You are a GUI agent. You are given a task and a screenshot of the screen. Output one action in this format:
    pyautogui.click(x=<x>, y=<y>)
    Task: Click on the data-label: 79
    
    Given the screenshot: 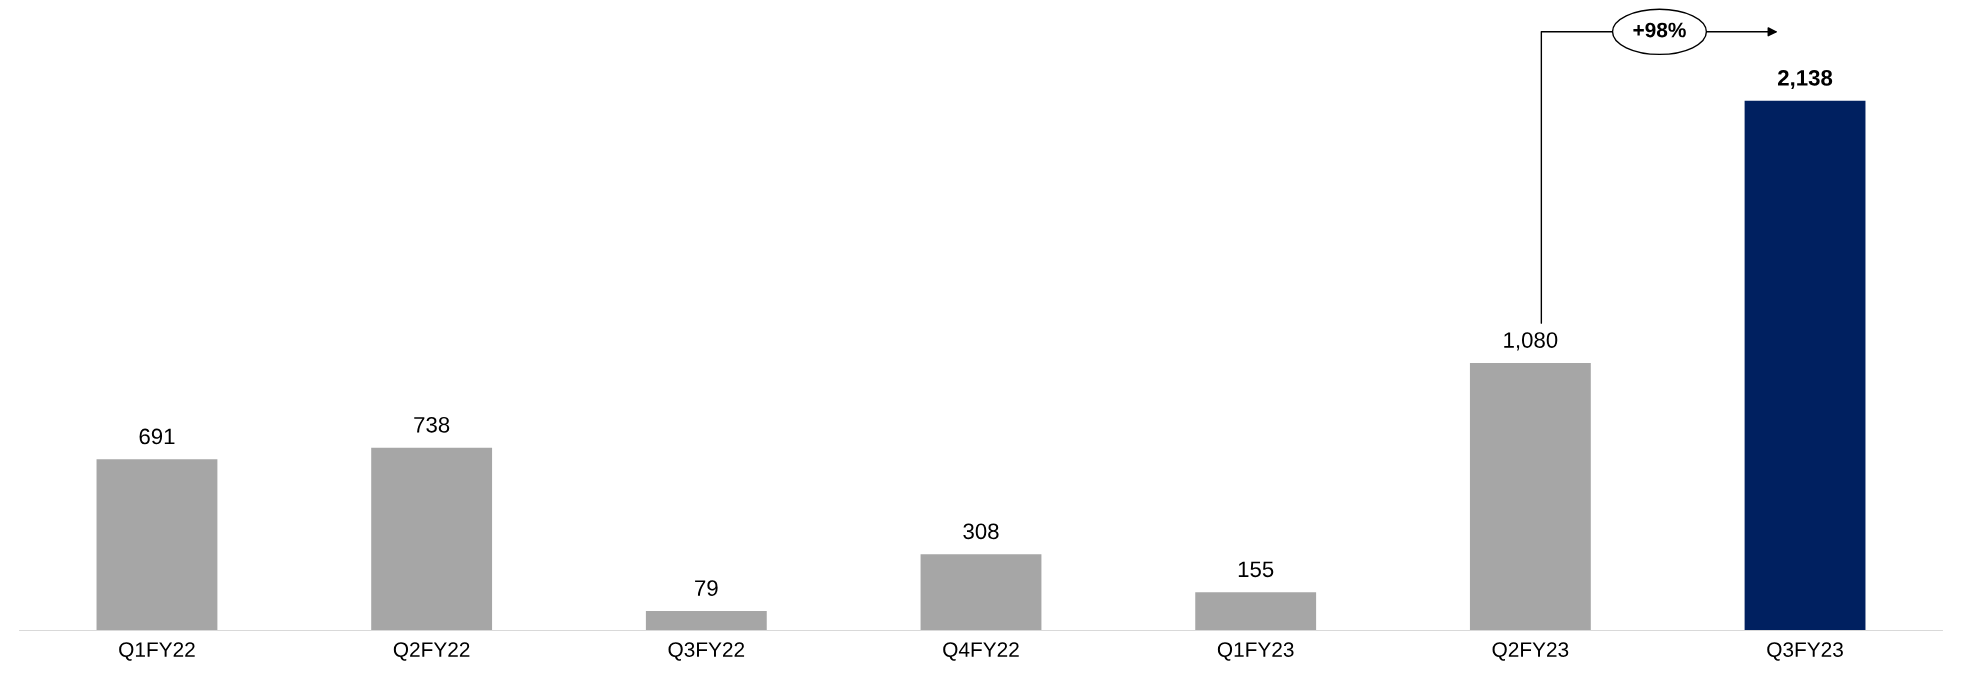 What is the action you would take?
    pyautogui.click(x=706, y=588)
    